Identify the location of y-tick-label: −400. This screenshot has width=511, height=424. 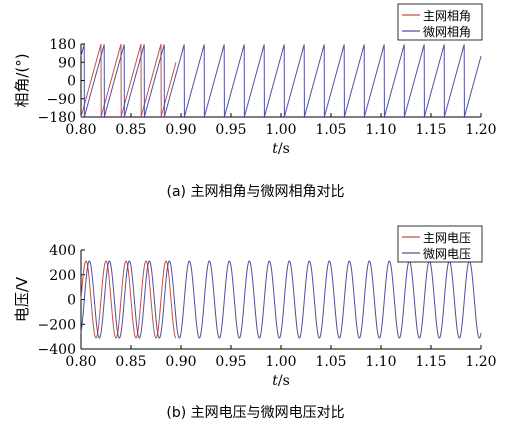
(57, 350).